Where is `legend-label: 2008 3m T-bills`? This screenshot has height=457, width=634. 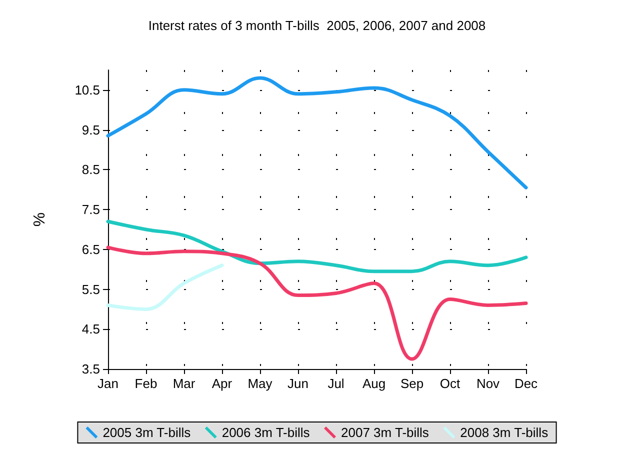 legend-label: 2008 3m T-bills is located at coordinates (504, 432).